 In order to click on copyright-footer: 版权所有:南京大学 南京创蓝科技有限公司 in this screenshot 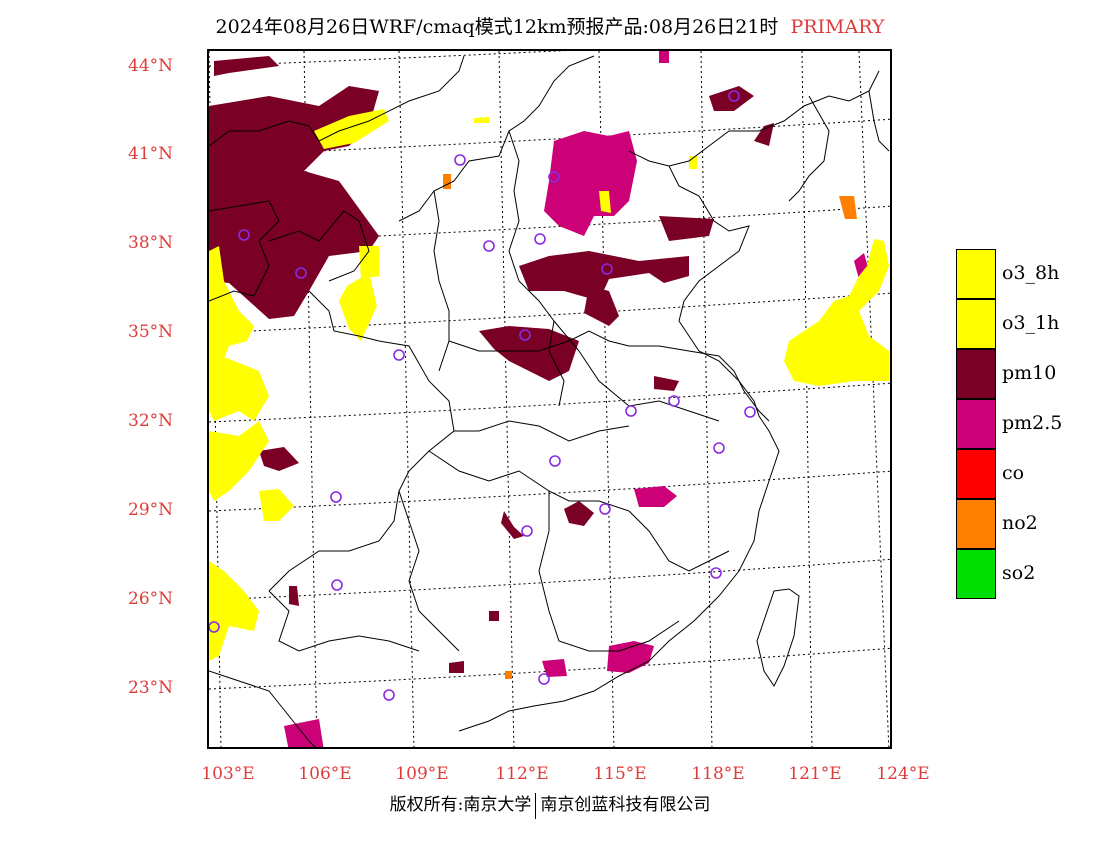, I will do `click(550, 804)`.